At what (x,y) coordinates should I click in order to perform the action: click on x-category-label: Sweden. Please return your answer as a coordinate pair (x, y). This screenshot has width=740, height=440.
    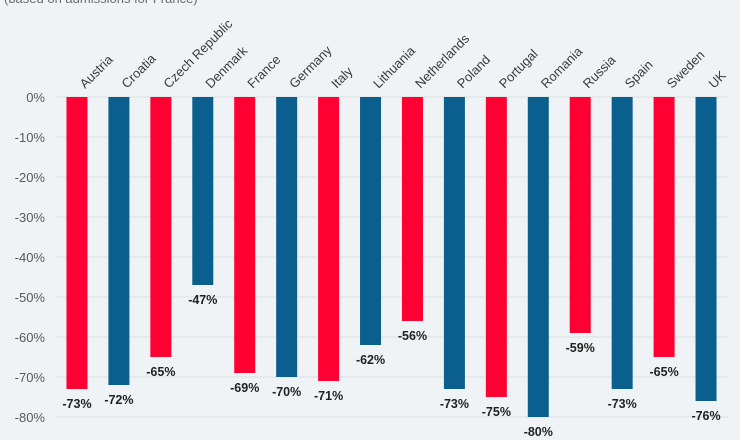
    Looking at the image, I should click on (686, 69).